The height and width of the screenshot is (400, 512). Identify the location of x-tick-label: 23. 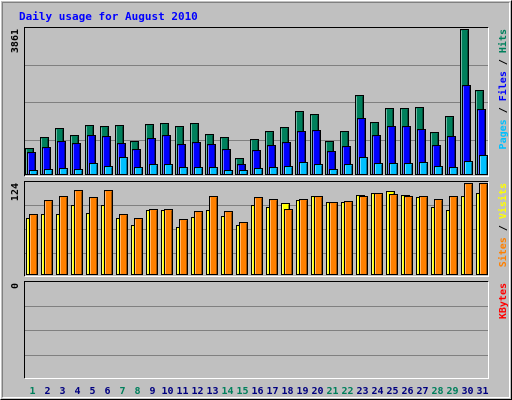
(362, 391).